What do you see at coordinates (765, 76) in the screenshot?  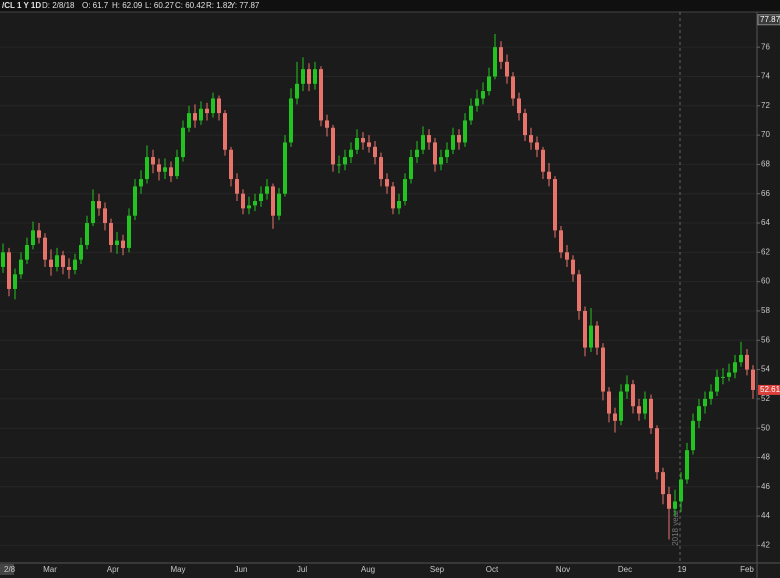 I see `y-tick-label: 74` at bounding box center [765, 76].